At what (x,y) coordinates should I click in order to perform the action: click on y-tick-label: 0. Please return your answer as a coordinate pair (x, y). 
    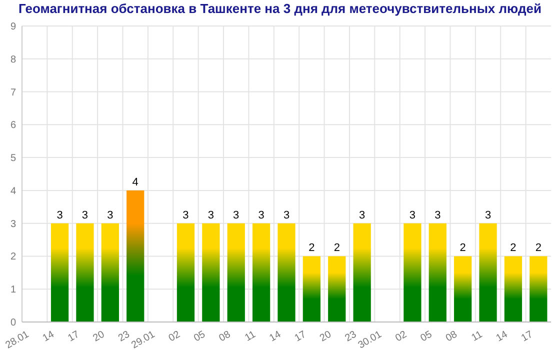
    Looking at the image, I should click on (13, 323).